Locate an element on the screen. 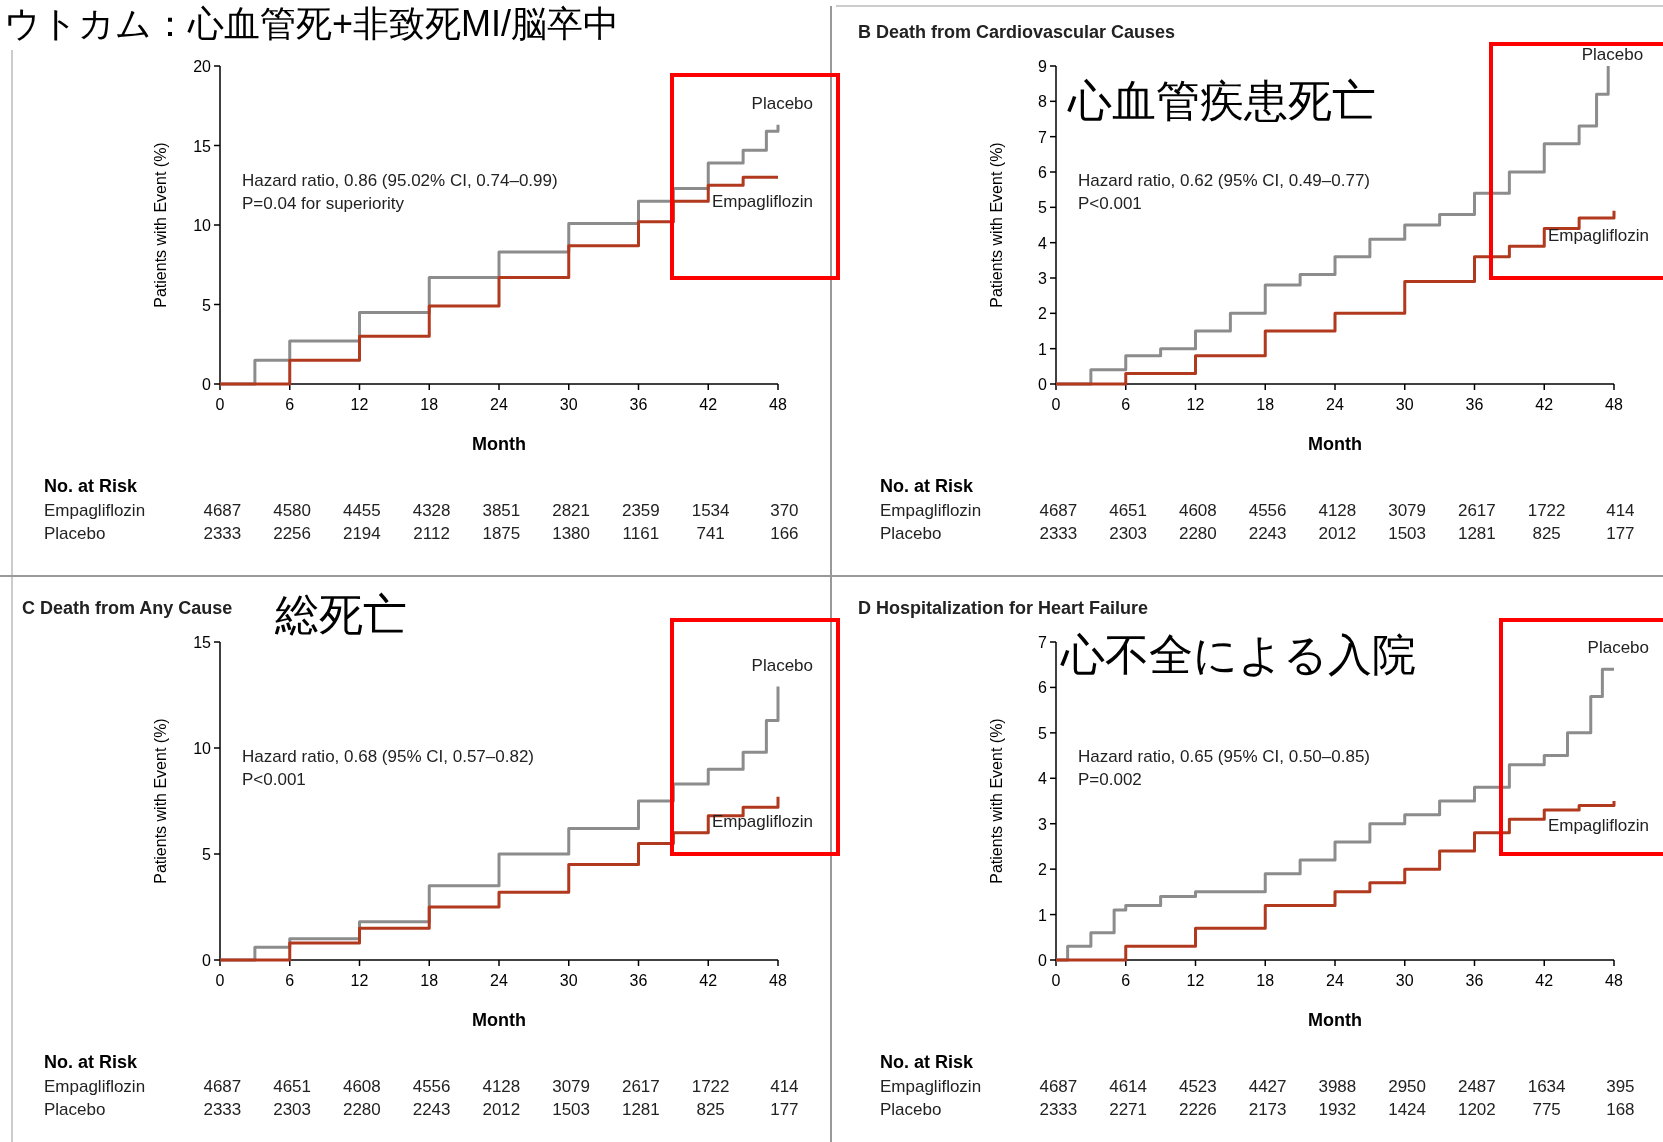 The width and height of the screenshot is (1663, 1142). annotation: Hazard ratio, 0.62 (95% CI, 0.49–0.77) is located at coordinates (1224, 180).